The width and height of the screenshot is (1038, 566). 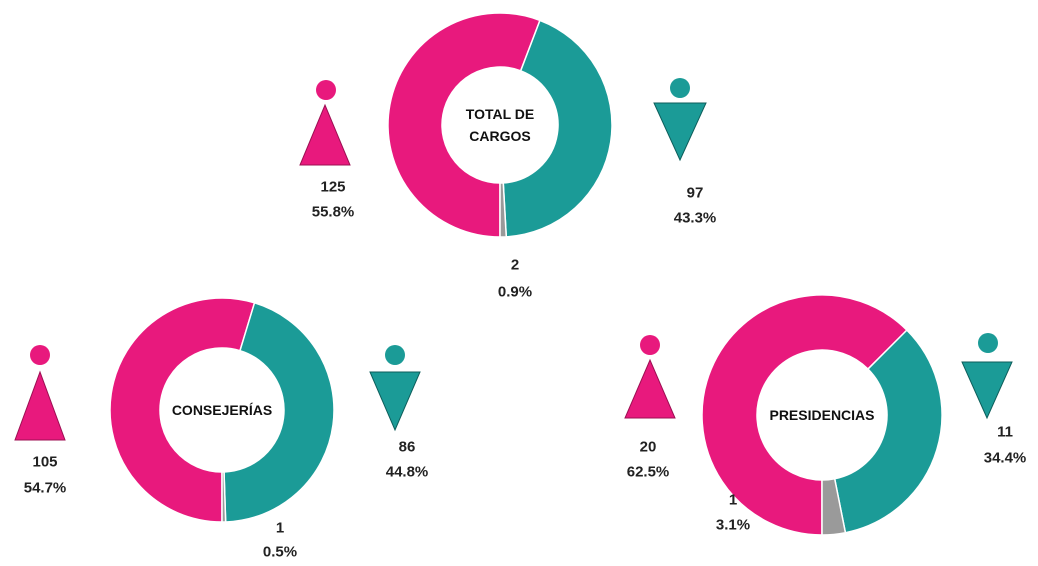 I want to click on donut-center-label: PRESIDENCIAS, so click(x=822, y=415).